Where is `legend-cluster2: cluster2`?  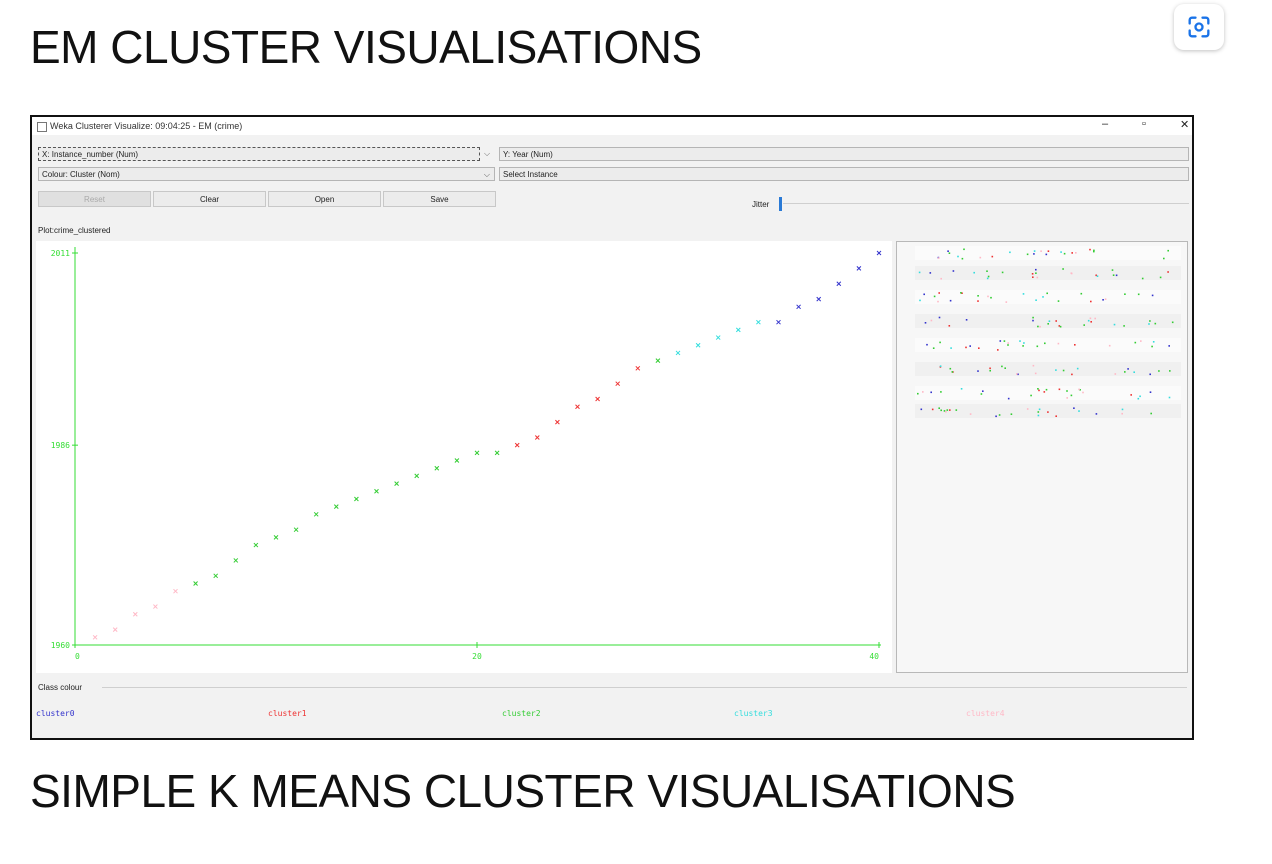
legend-cluster2: cluster2 is located at coordinates (521, 713).